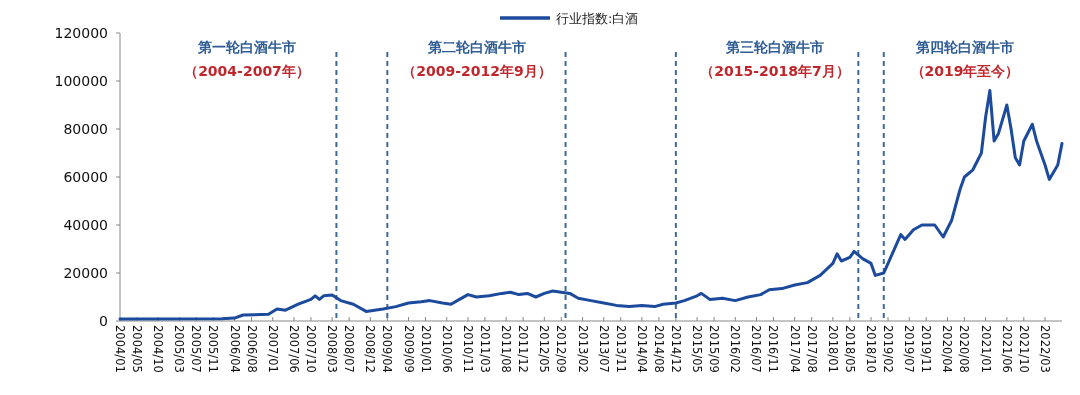  Describe the element at coordinates (293, 349) in the screenshot. I see `x-tick-label: 2007/06` at that location.